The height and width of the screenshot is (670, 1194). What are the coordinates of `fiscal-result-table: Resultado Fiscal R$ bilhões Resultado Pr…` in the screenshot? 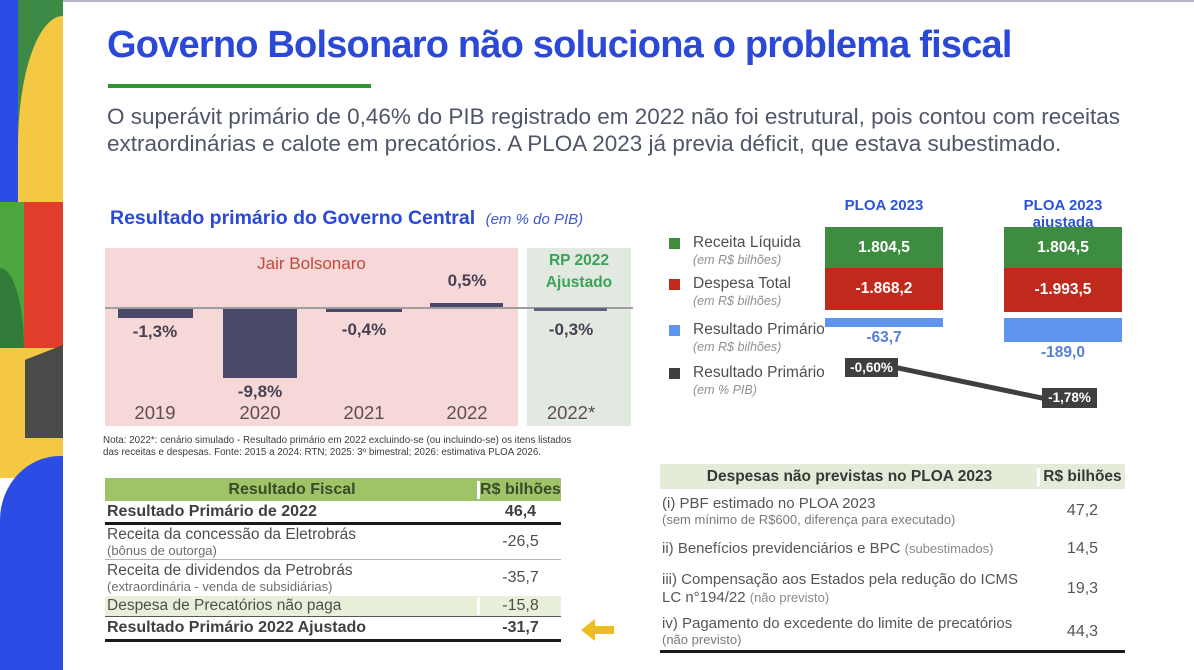 It's located at (333, 560).